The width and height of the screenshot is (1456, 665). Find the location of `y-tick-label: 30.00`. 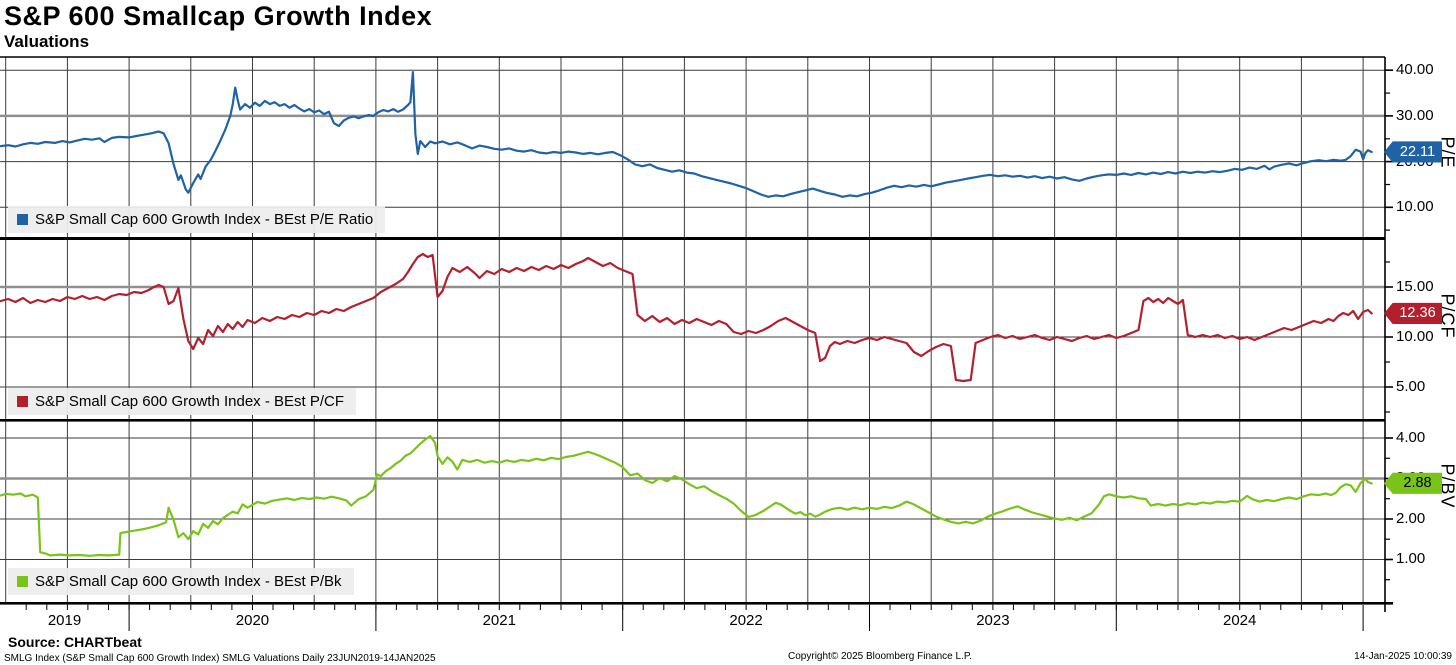

y-tick-label: 30.00 is located at coordinates (1415, 115).